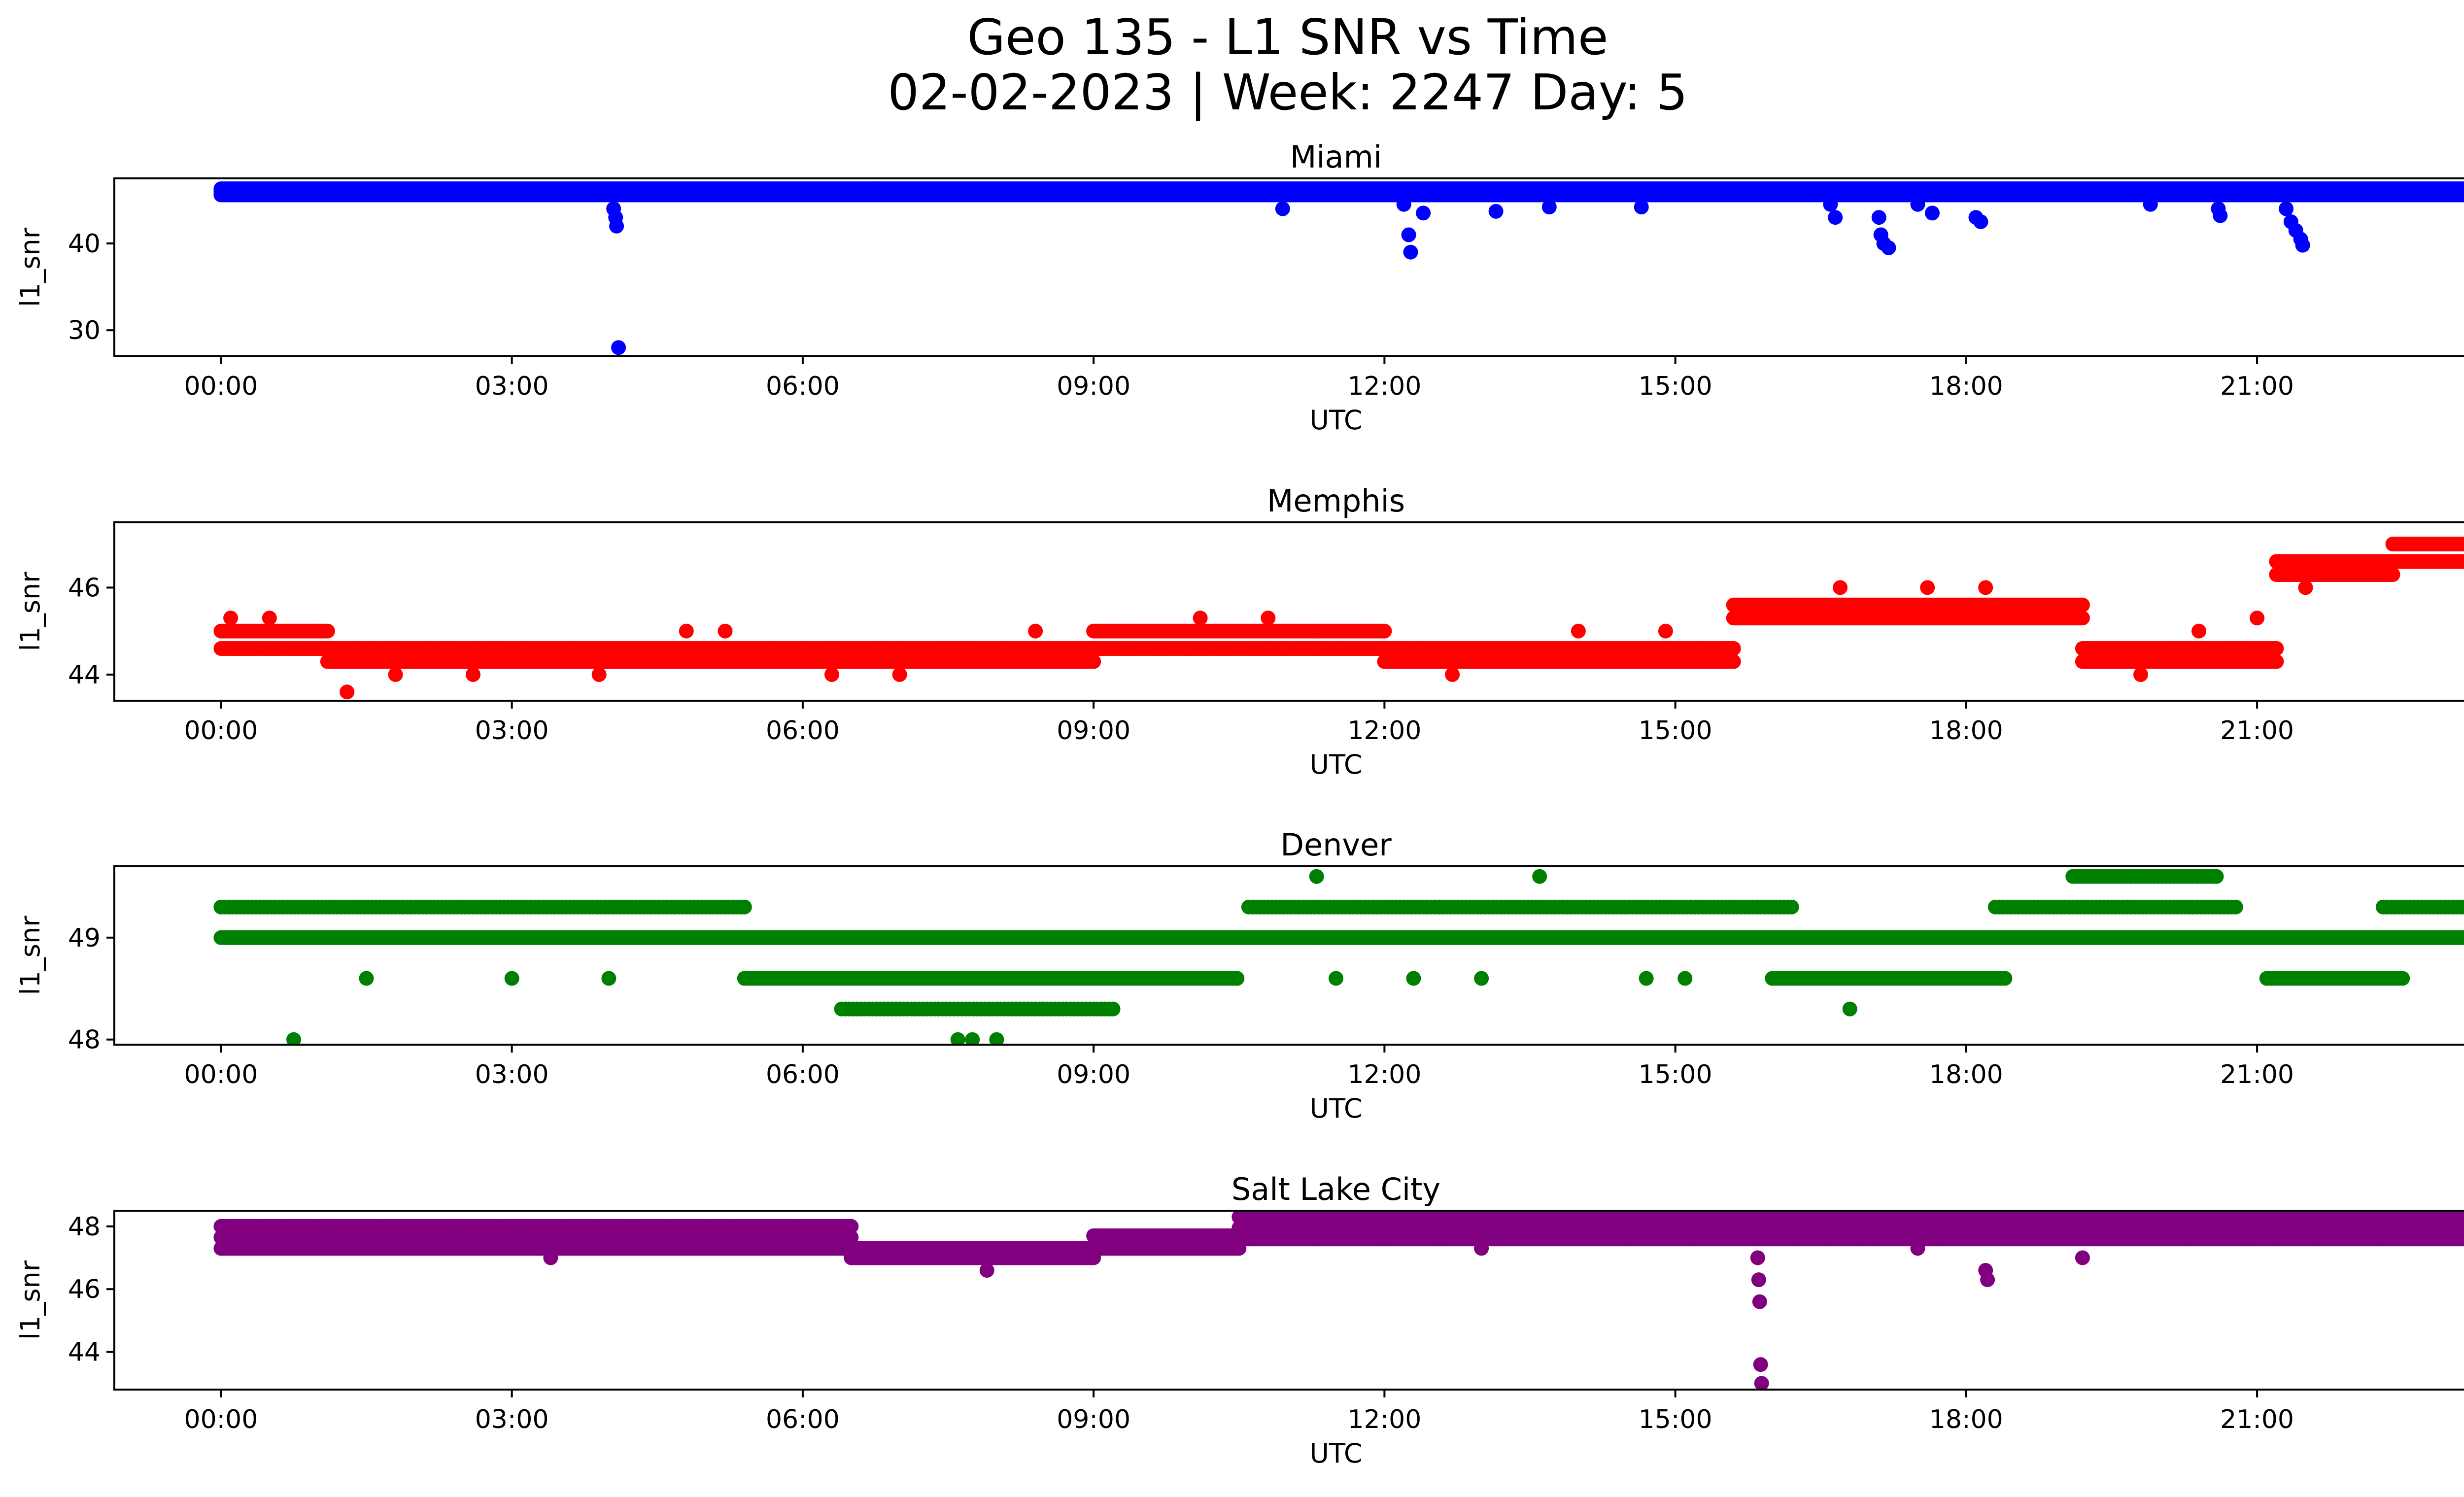 The height and width of the screenshot is (1497, 2464). Describe the element at coordinates (1336, 501) in the screenshot. I see `subplot-title-memphis: Memphis` at that location.